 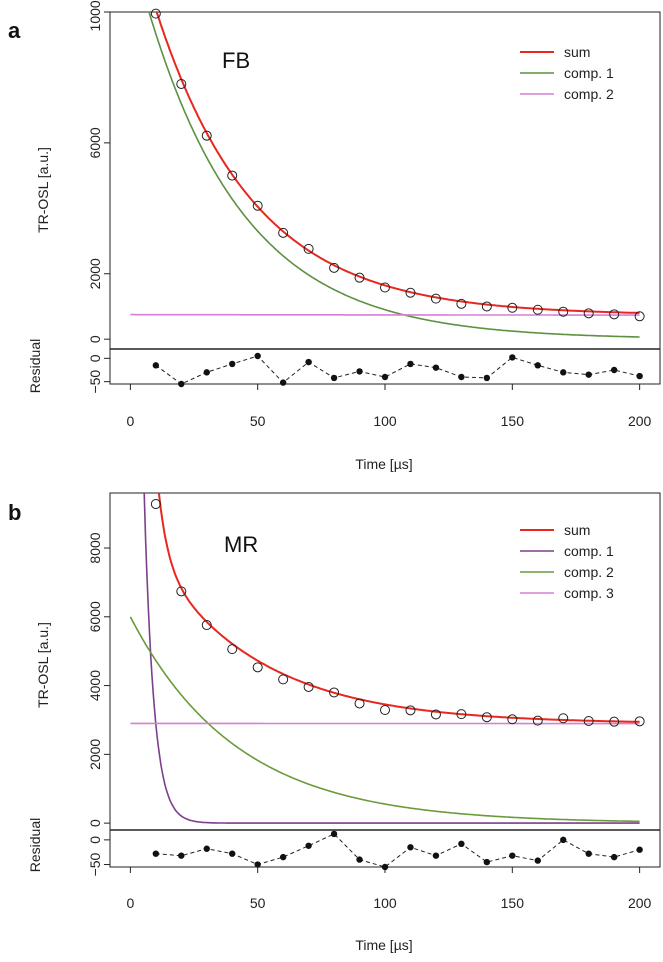 I want to click on legend-a: sum comp. 1 comp. 2, so click(x=567, y=73).